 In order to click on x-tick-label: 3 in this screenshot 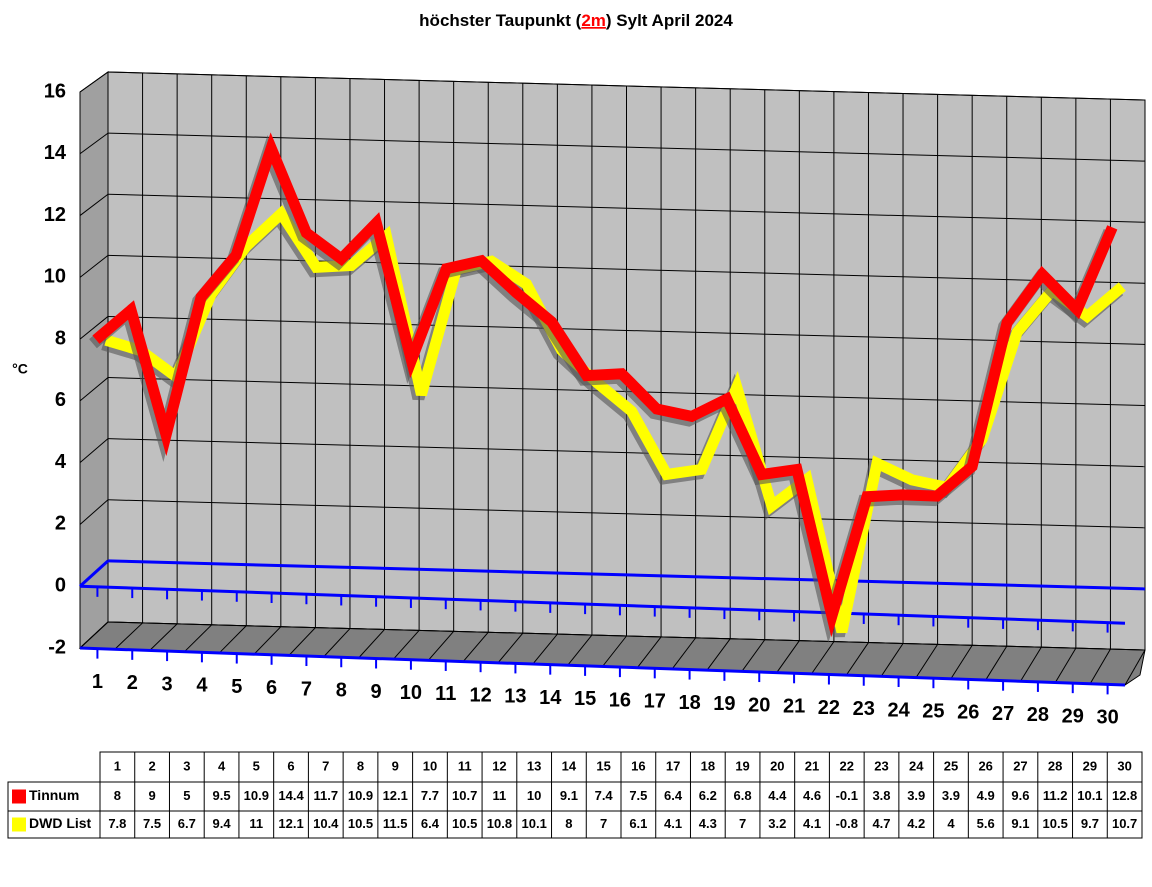, I will do `click(167, 684)`.